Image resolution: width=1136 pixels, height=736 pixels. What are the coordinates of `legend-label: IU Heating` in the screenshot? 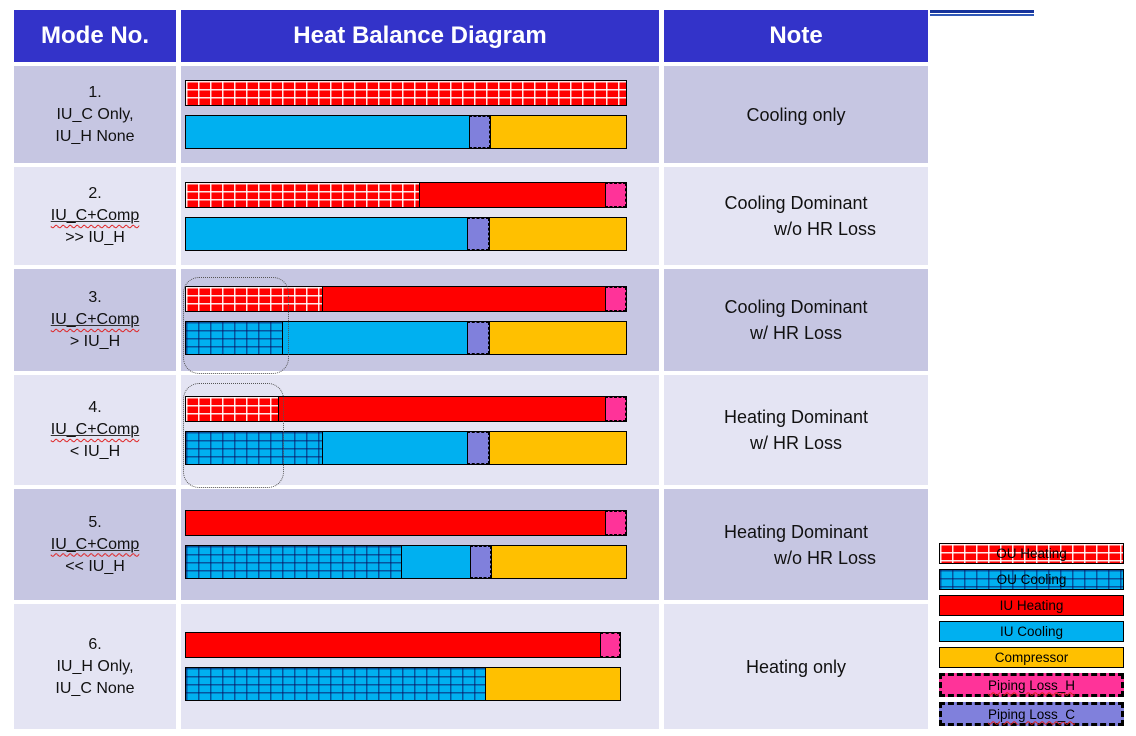 It's located at (1031, 605).